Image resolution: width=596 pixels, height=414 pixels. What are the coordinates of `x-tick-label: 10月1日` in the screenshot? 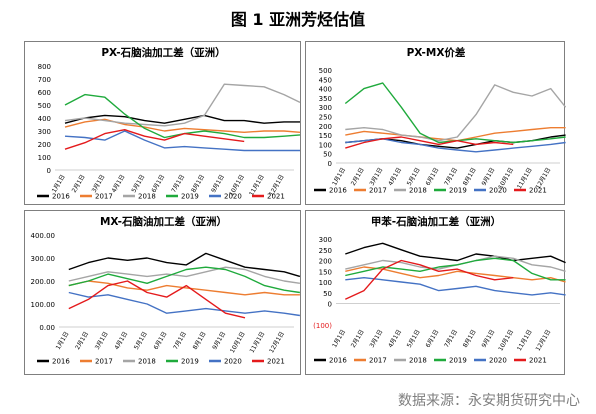 It's located at (238, 343).